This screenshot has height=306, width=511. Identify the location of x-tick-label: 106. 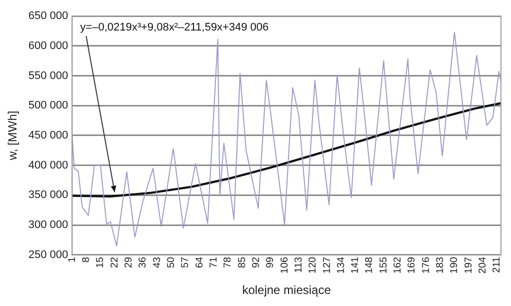
(284, 265).